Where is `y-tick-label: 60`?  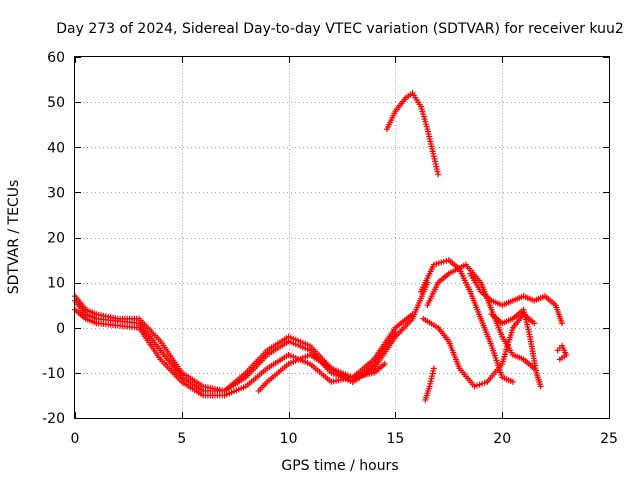
y-tick-label: 60 is located at coordinates (56, 58).